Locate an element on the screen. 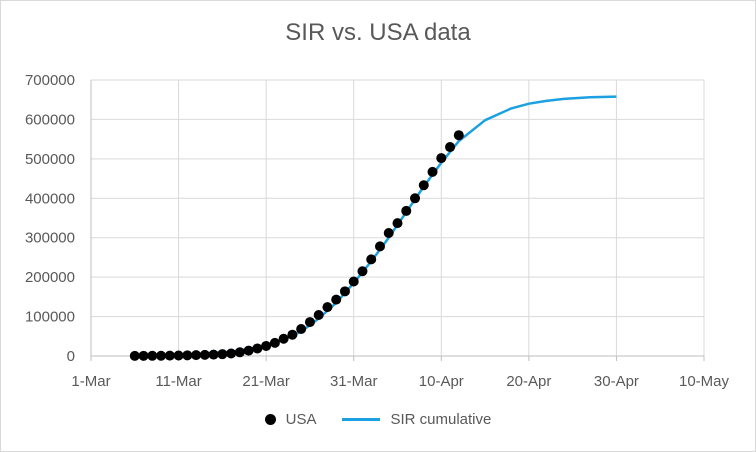 The width and height of the screenshot is (756, 452). x-tick-label: 10-Apr is located at coordinates (441, 381).